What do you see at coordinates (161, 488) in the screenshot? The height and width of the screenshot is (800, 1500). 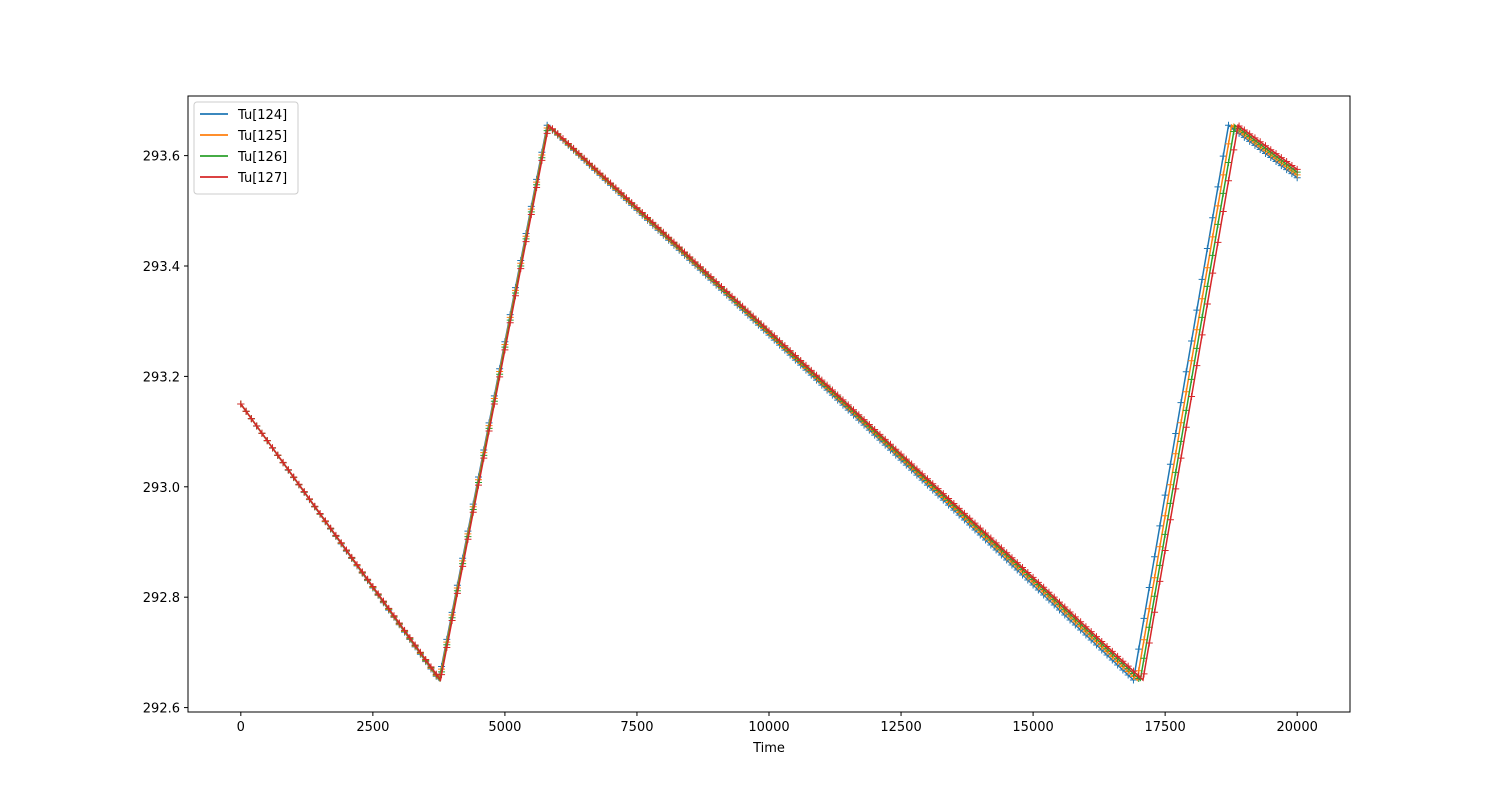 I see `y-tick-label: 293.0` at bounding box center [161, 488].